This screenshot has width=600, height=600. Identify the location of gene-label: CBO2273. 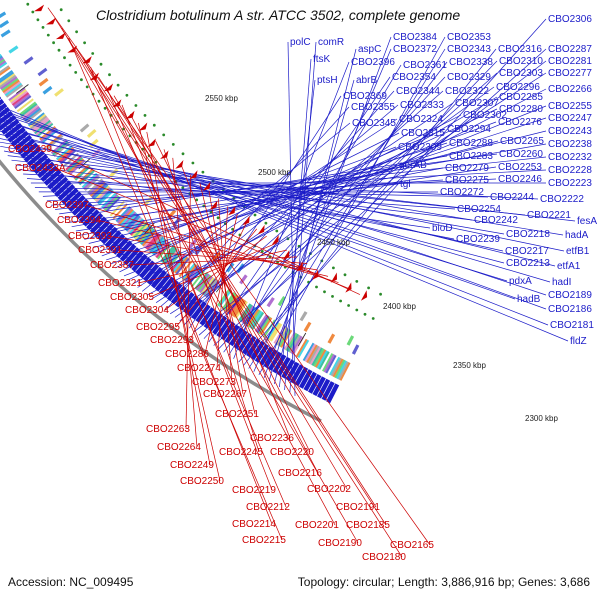
(214, 382).